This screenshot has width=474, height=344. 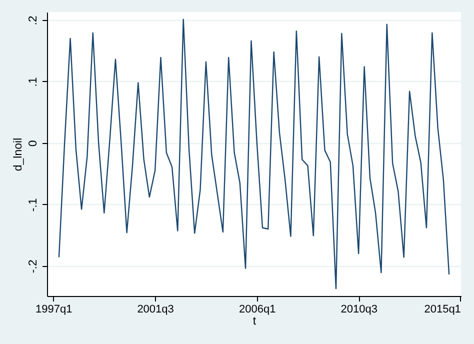 What do you see at coordinates (254, 322) in the screenshot?
I see `x-axis-title: t` at bounding box center [254, 322].